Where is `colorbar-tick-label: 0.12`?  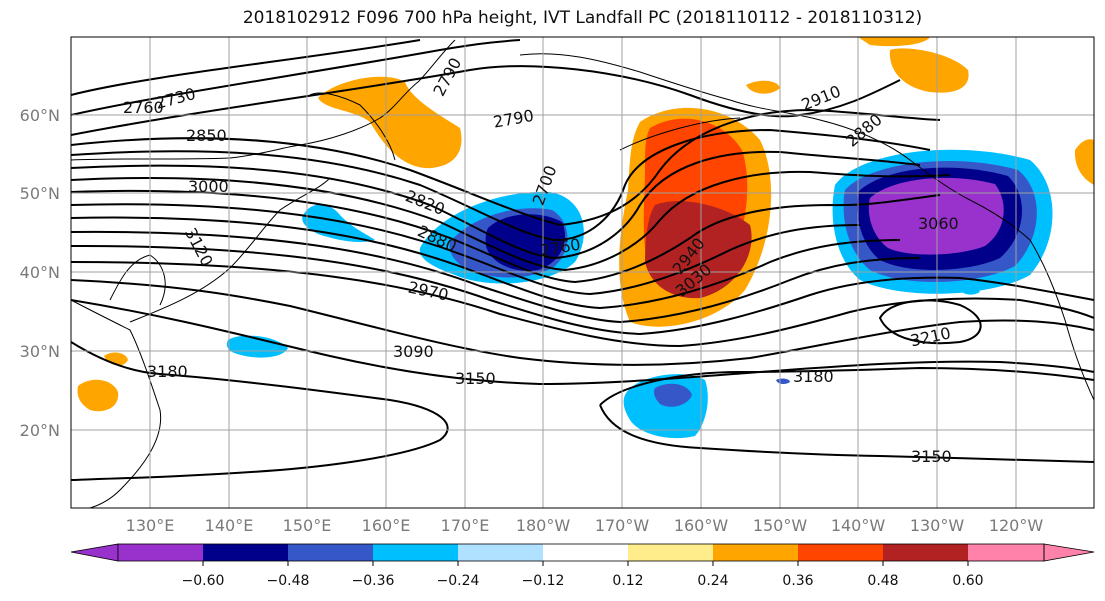 colorbar-tick-label: 0.12 is located at coordinates (627, 581).